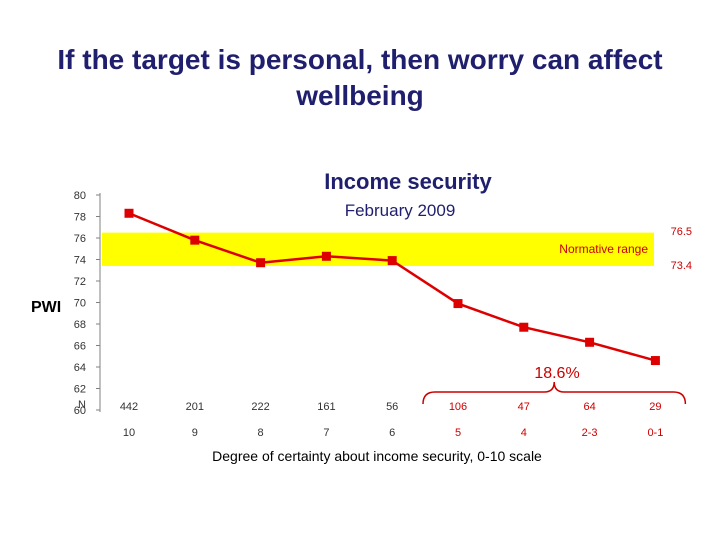 The height and width of the screenshot is (540, 720). I want to click on x-category-label: 0-1, so click(655, 433).